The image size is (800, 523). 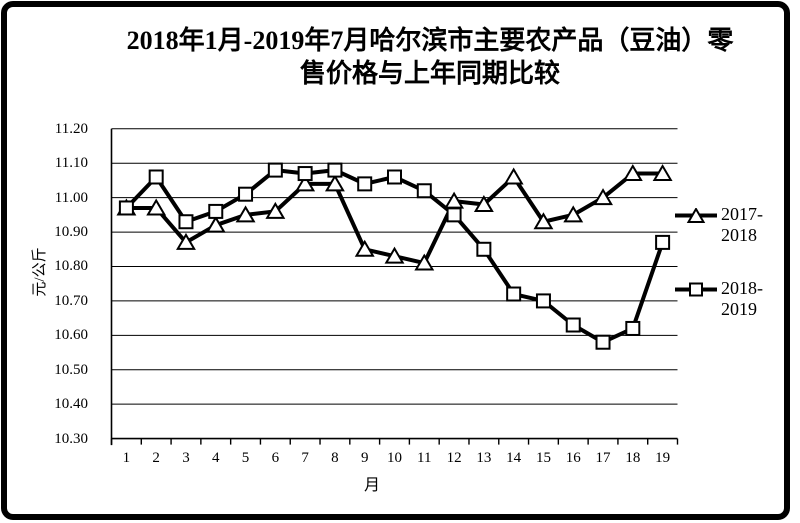 What do you see at coordinates (275, 458) in the screenshot?
I see `x-tick-label: 6` at bounding box center [275, 458].